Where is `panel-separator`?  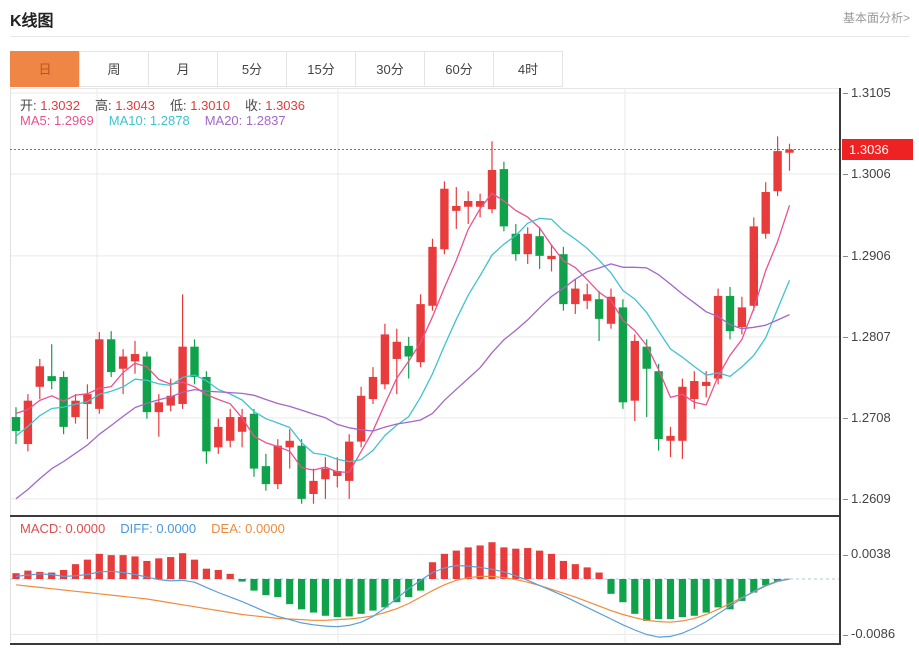 panel-separator is located at coordinates (460, 516).